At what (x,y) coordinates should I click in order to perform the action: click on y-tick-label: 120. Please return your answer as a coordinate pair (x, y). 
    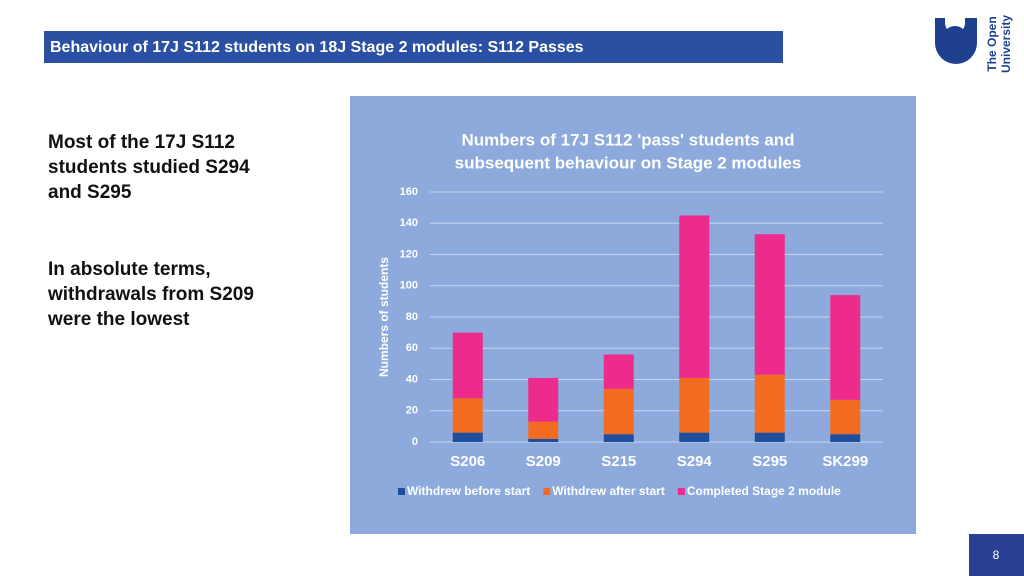
    Looking at the image, I should click on (409, 254).